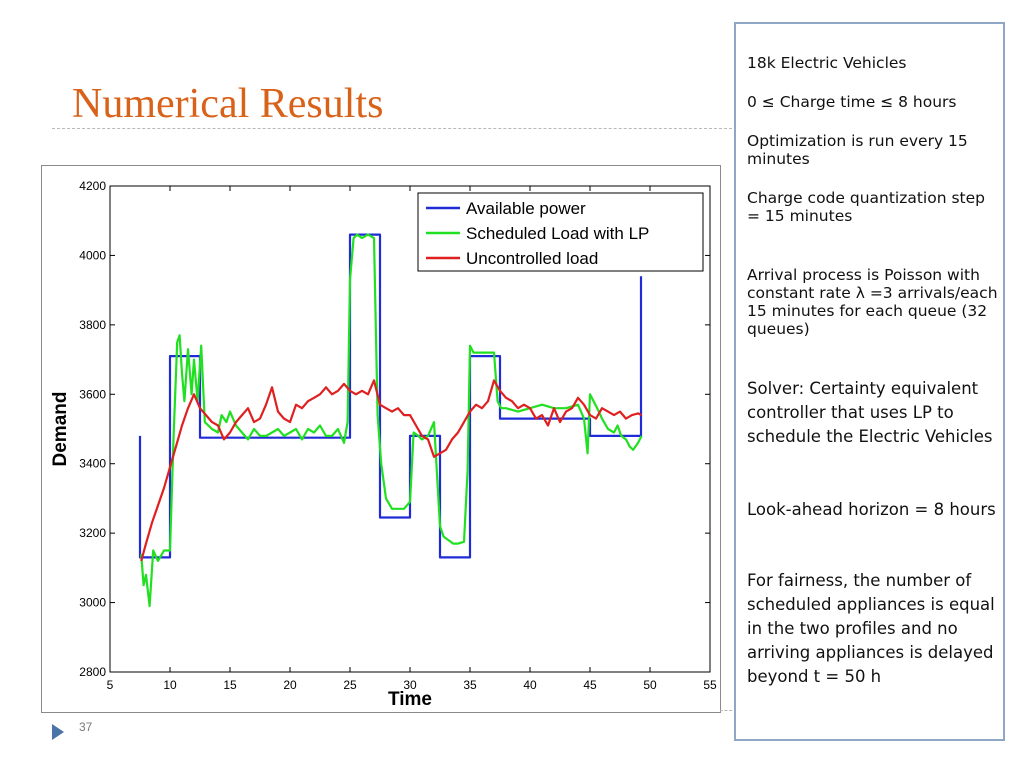 Image resolution: width=1024 pixels, height=768 pixels. What do you see at coordinates (60, 429) in the screenshot?
I see `y-axis-label: Demand` at bounding box center [60, 429].